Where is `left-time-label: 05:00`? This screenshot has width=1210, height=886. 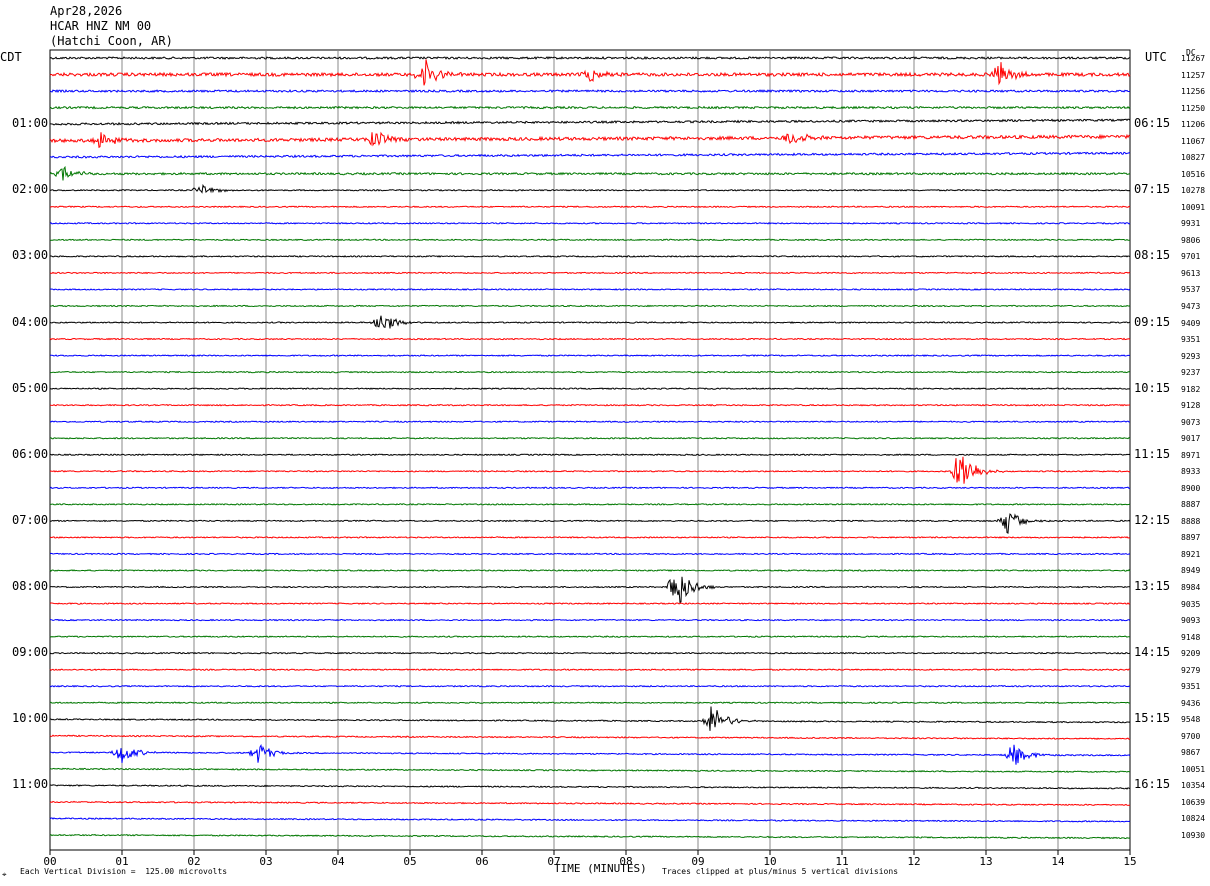 left-time-label: 05:00 is located at coordinates (30, 387).